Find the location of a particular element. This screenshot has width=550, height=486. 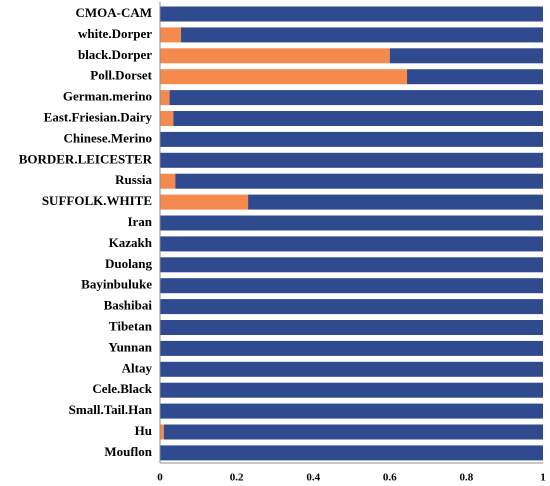

category-label: Altay is located at coordinates (137, 367).